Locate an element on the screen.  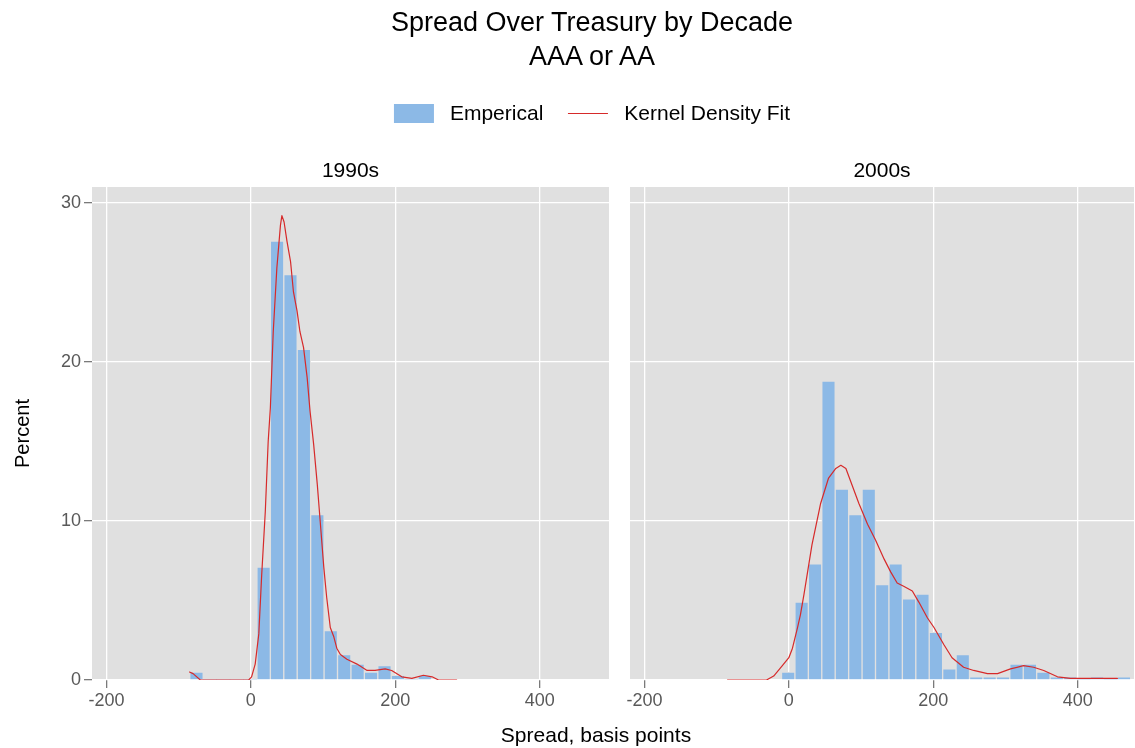
y-tick-label: 30 is located at coordinates (70, 201).